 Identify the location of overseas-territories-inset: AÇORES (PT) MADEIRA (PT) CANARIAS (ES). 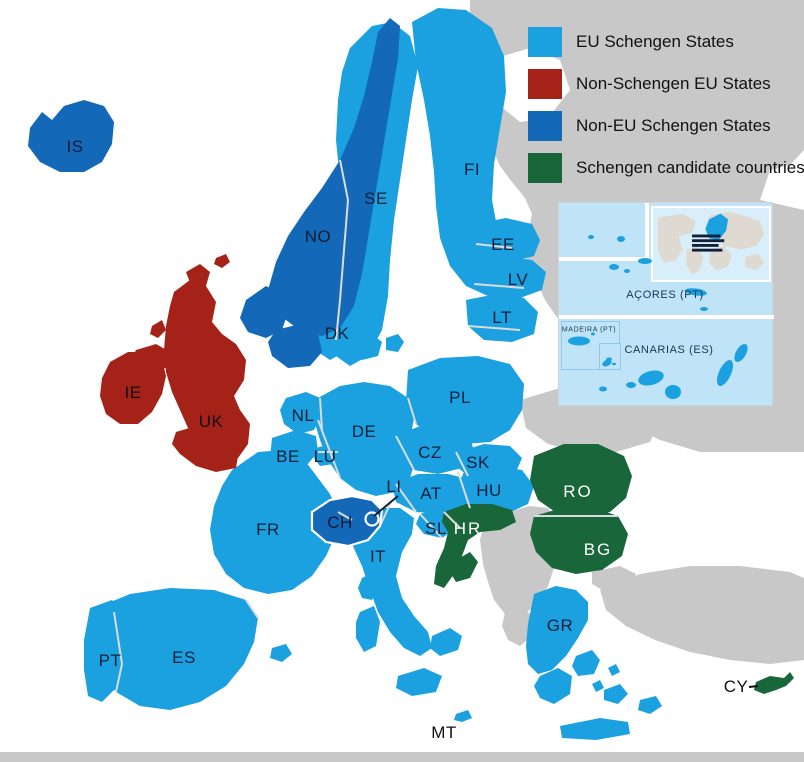
(666, 304).